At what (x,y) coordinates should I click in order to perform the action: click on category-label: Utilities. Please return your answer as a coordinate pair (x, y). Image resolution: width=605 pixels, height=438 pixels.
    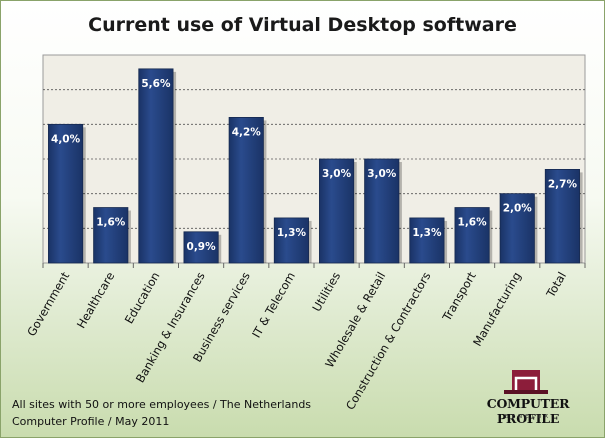
    Looking at the image, I should click on (326, 292).